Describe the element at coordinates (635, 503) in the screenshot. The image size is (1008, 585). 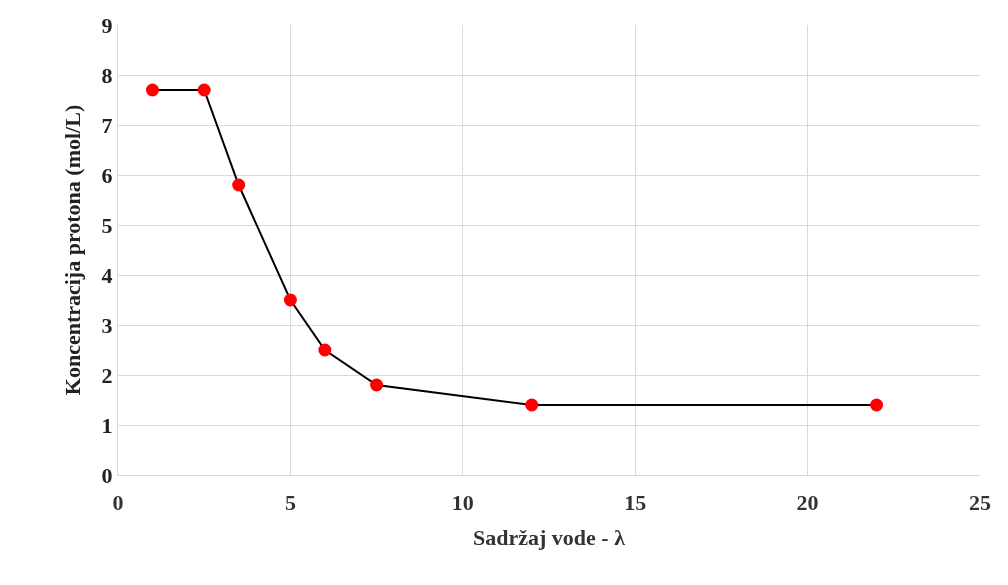
I see `x-tick-label: 15` at that location.